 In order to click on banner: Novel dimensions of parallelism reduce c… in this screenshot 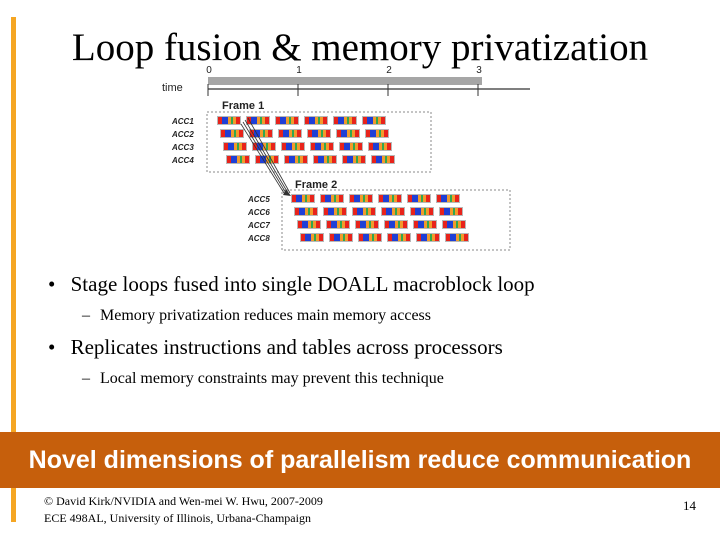, I will do `click(360, 460)`.